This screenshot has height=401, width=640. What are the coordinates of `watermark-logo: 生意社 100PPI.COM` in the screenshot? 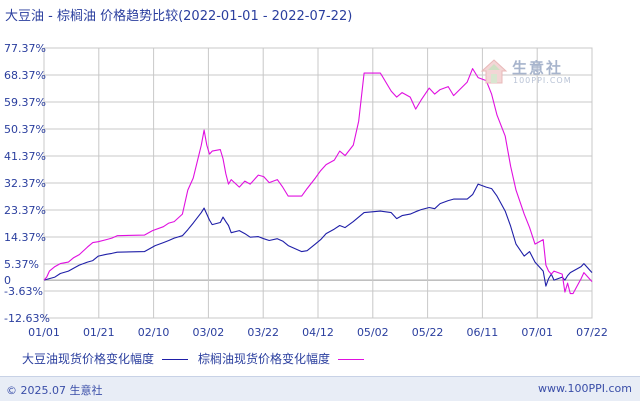 It's located at (530, 74).